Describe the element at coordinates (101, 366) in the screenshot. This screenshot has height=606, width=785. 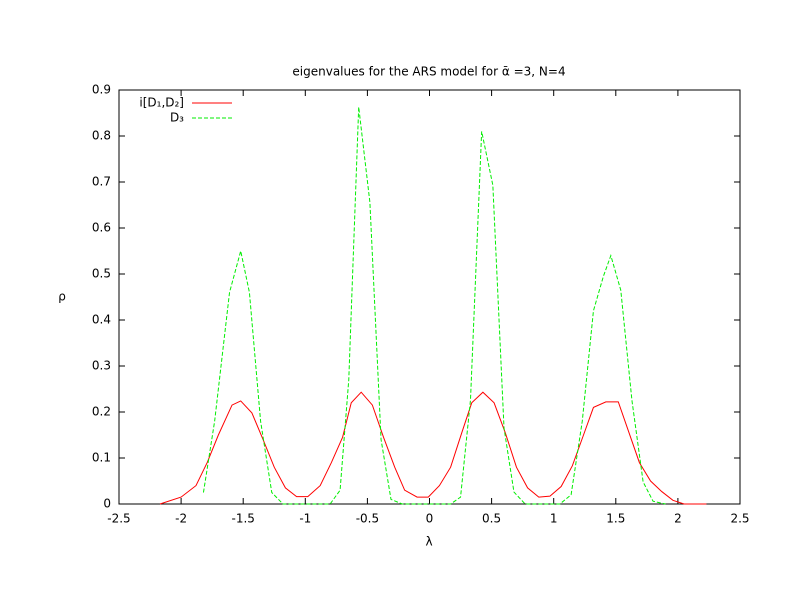
I see `y-tick-label: 0.3` at that location.